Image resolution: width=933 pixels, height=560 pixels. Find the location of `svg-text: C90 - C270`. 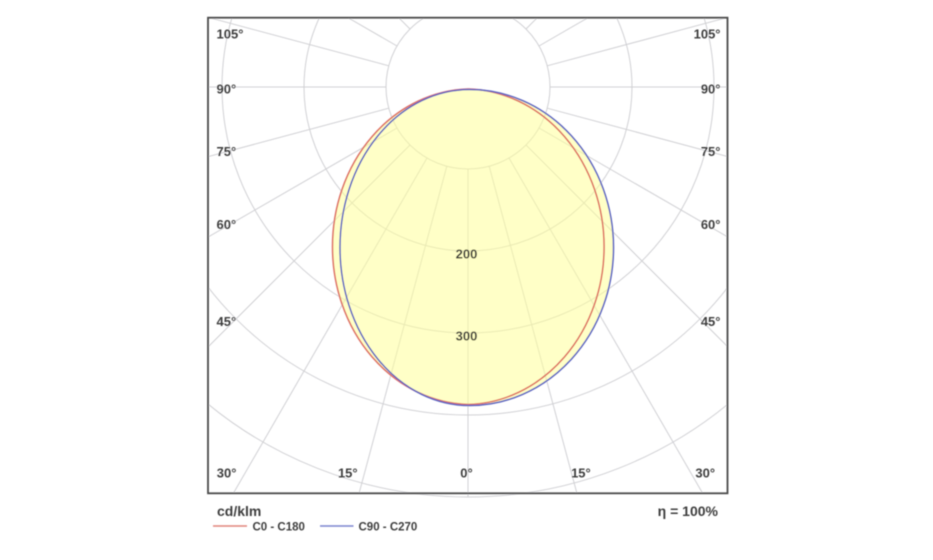

svg-text: C90 - C270 is located at coordinates (388, 527).